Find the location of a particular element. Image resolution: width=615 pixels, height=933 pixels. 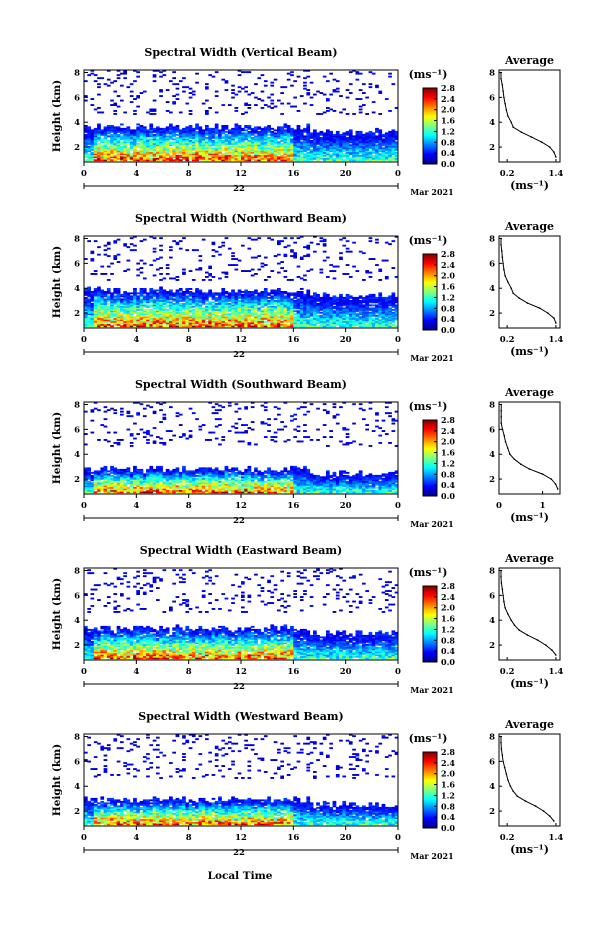

average-x-tick-label: 1.4 is located at coordinates (556, 340).